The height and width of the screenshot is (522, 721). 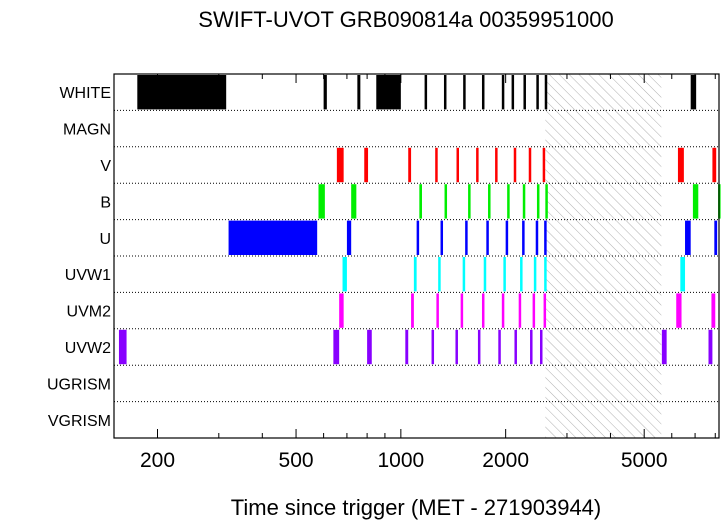 What do you see at coordinates (416, 507) in the screenshot?
I see `x-axis-label: Time since trigger (MET - 271903944)` at bounding box center [416, 507].